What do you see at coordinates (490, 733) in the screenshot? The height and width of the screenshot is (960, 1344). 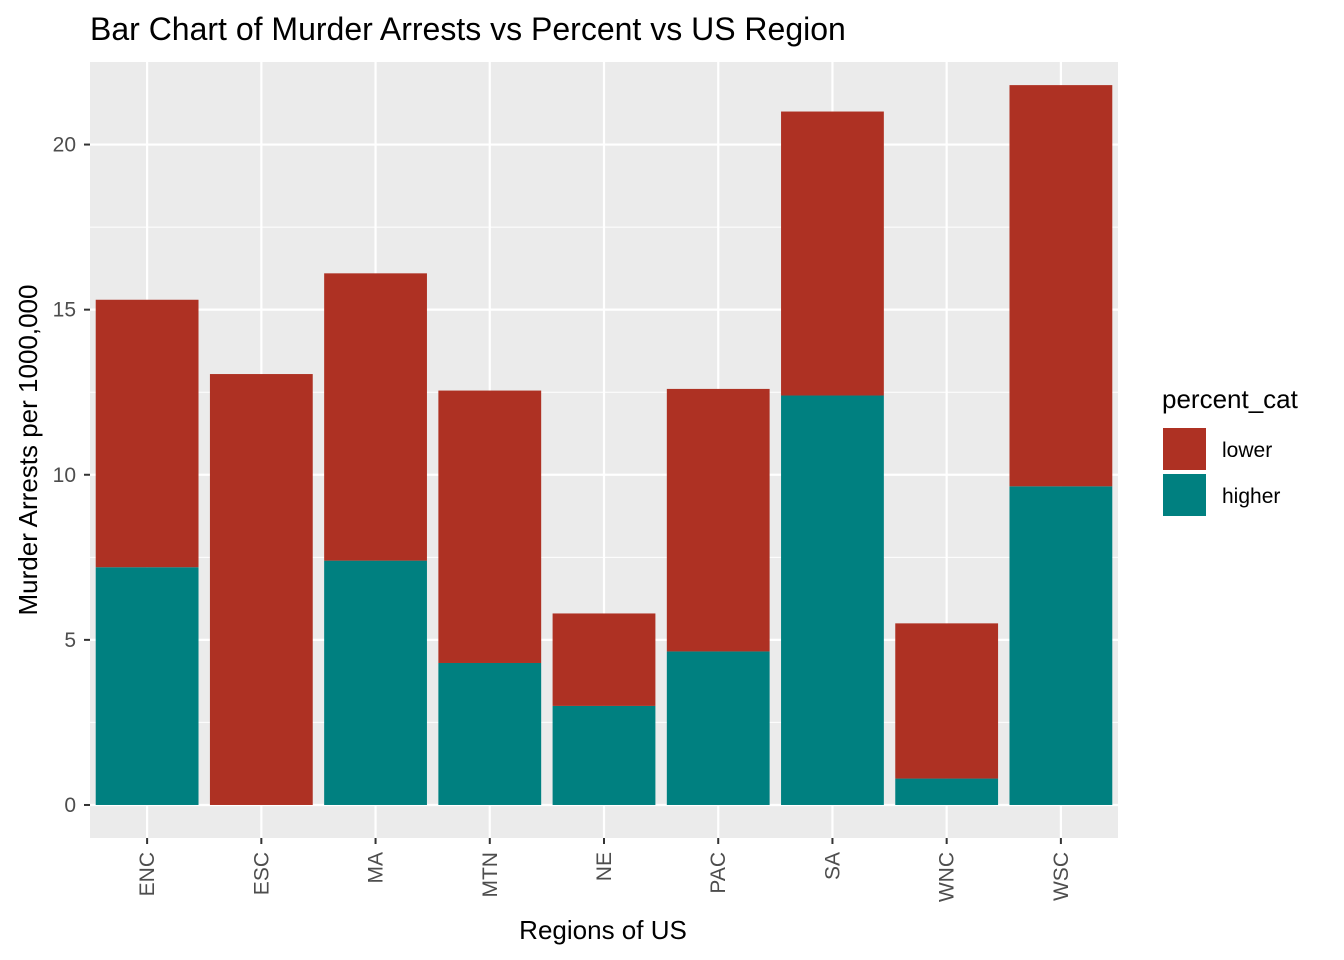 I see `bar-higher-mtn` at bounding box center [490, 733].